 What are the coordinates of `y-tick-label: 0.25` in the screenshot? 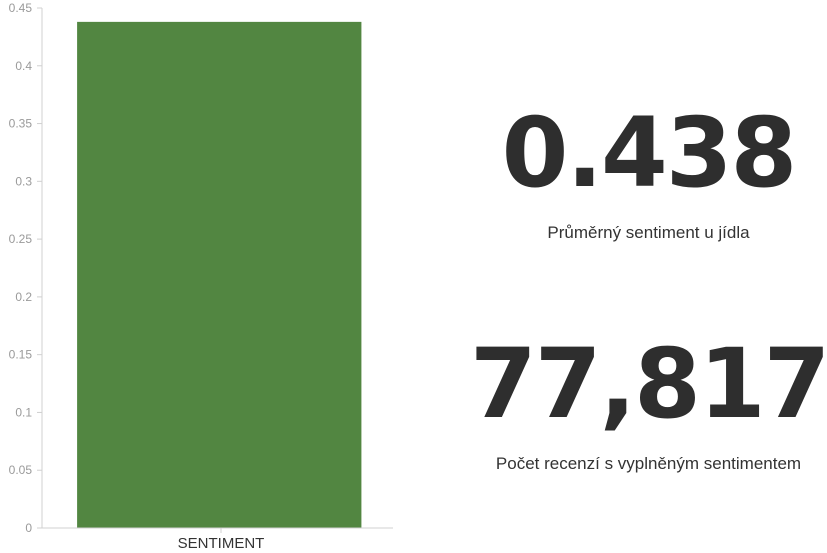 It's located at (21, 239).